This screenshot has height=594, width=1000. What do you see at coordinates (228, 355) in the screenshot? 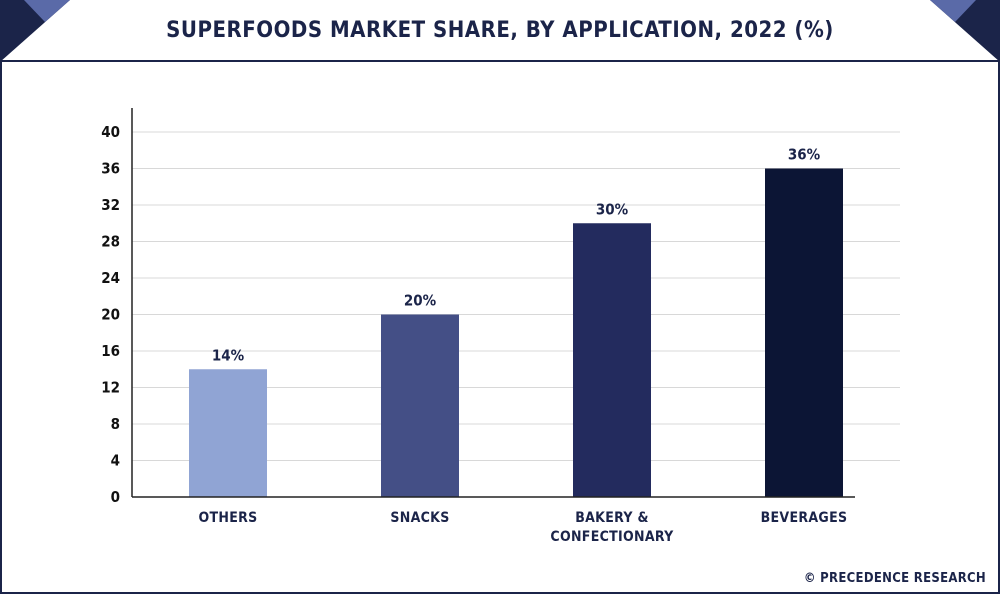
I see `data-label: 14%` at bounding box center [228, 355].